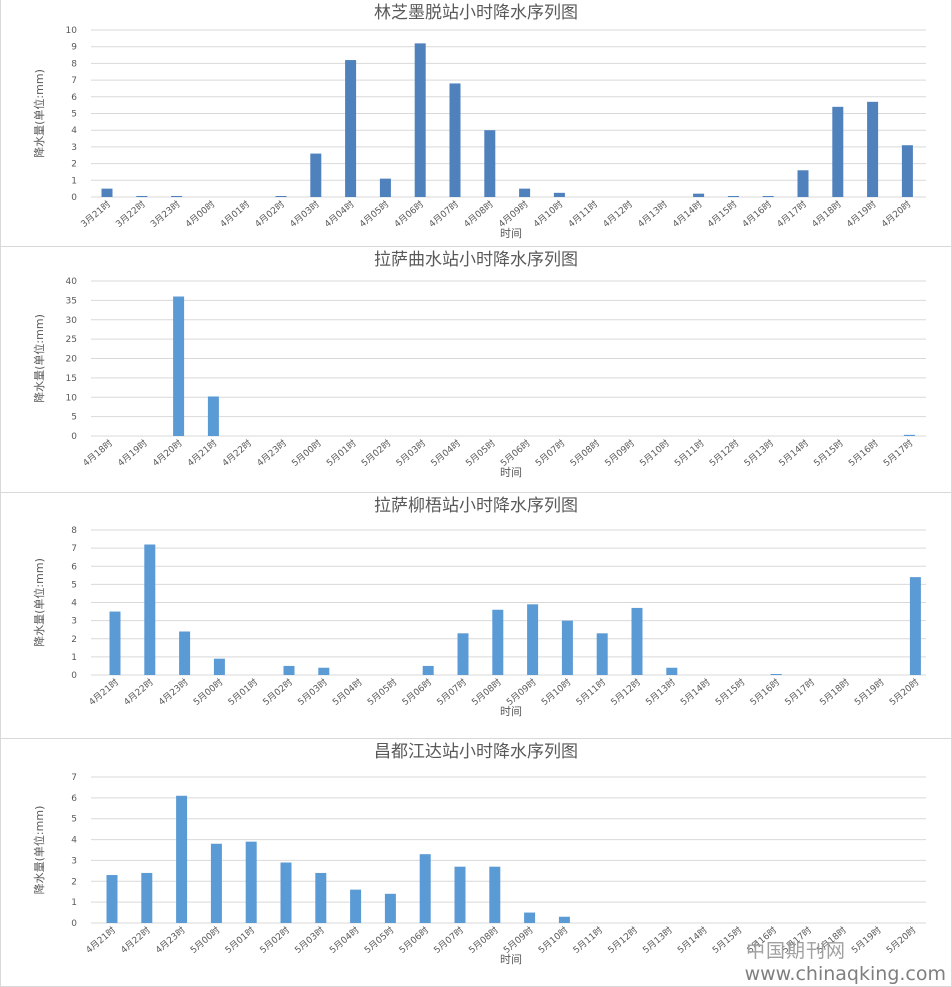 The image size is (952, 987). I want to click on x-tick-label: 4月00时, so click(200, 214).